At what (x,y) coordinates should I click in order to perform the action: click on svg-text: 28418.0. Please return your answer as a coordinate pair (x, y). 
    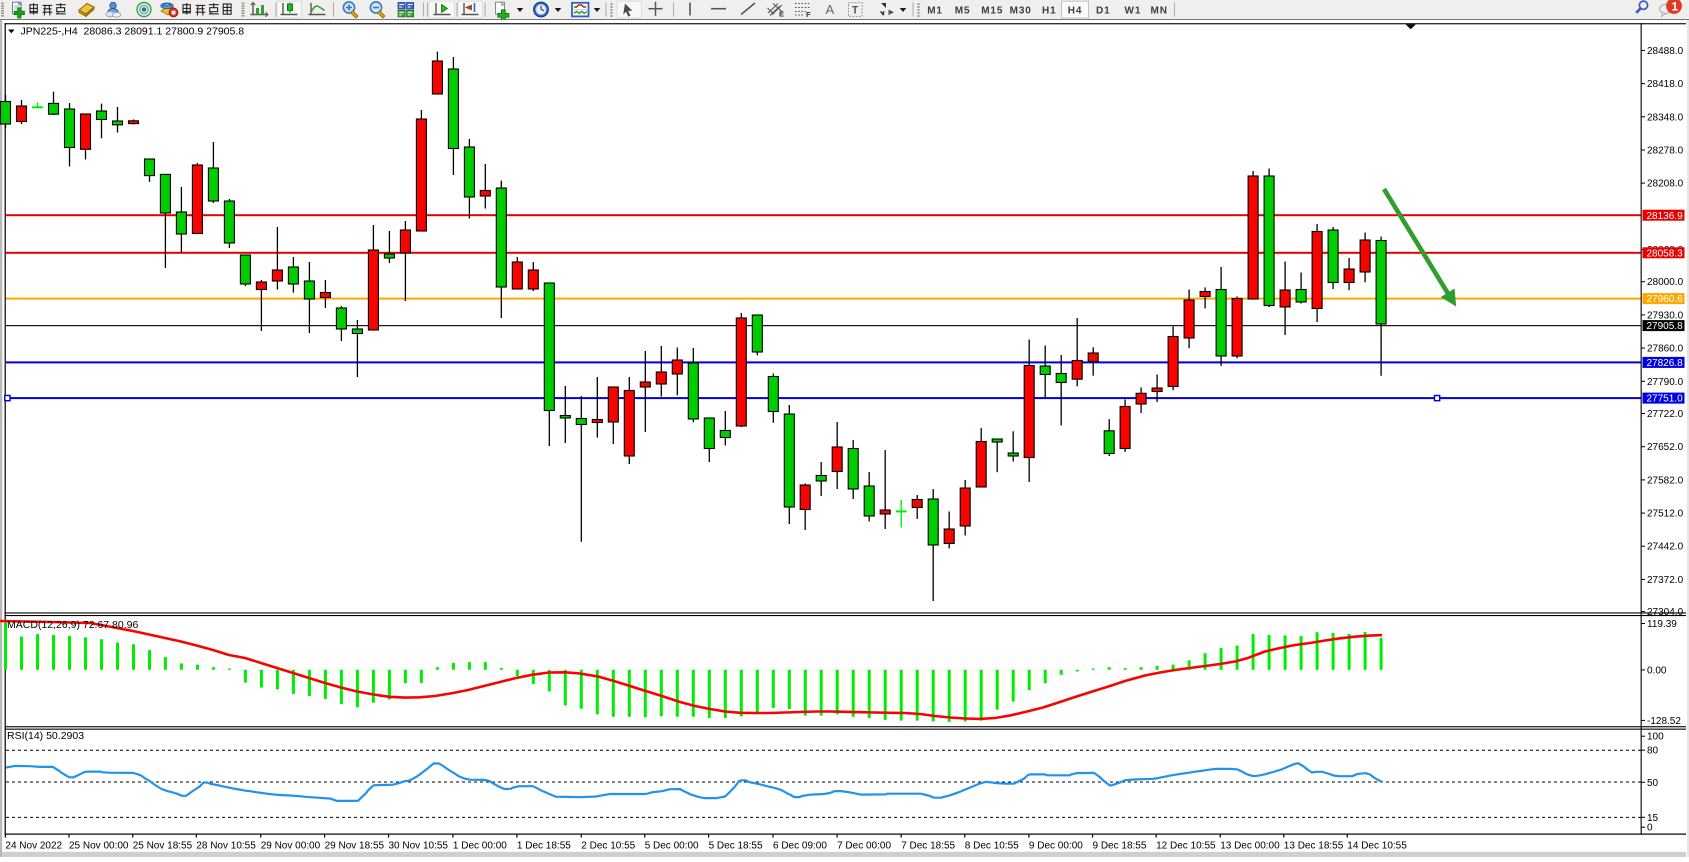
    Looking at the image, I should click on (1665, 84).